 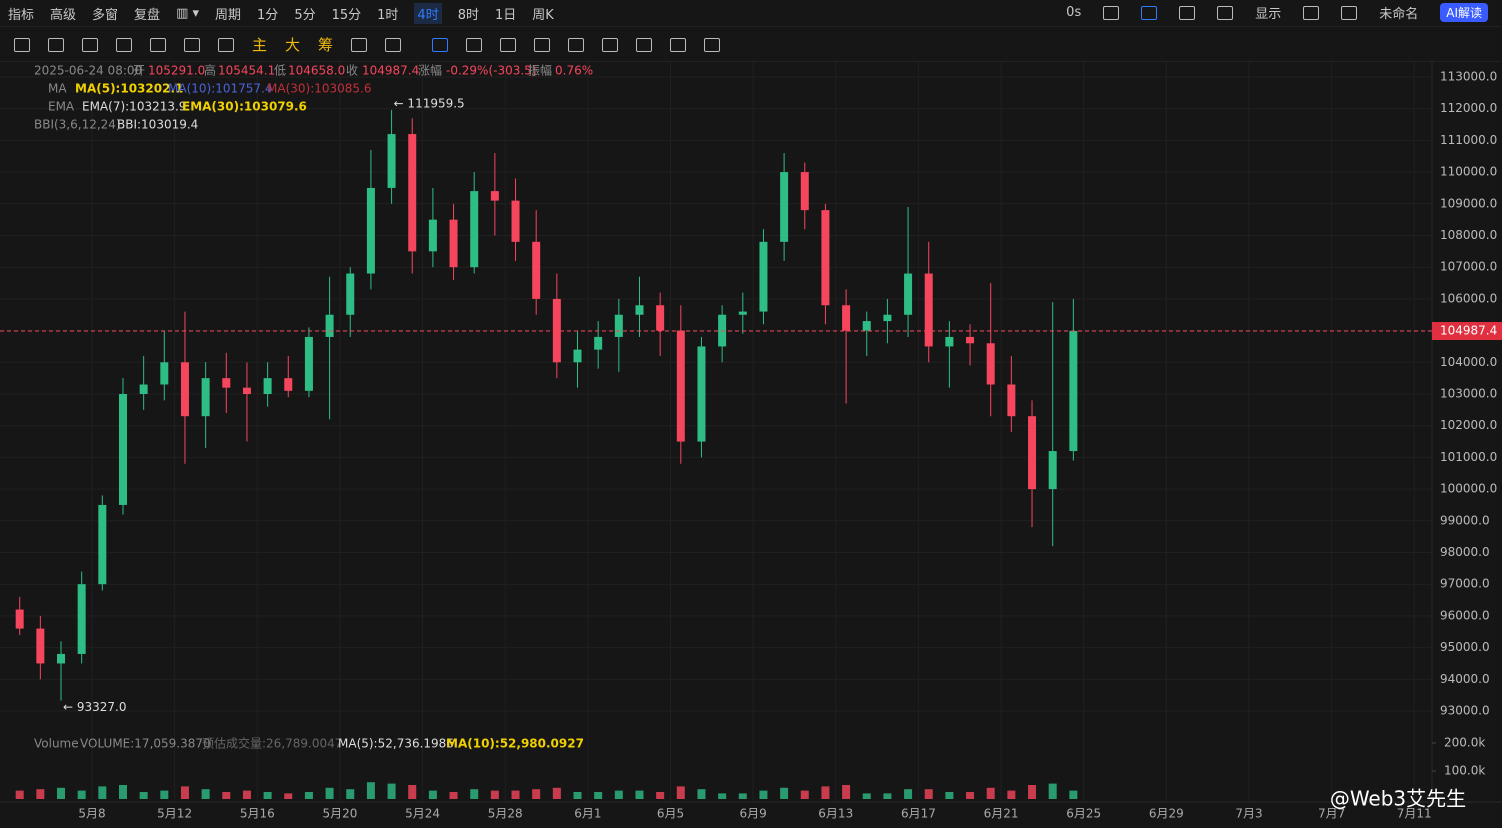 What do you see at coordinates (468, 15) in the screenshot?
I see `toolbar-item: 8时` at bounding box center [468, 15].